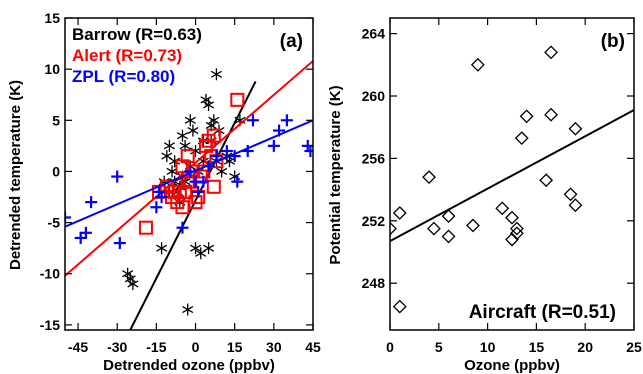 The width and height of the screenshot is (643, 374). What do you see at coordinates (374, 34) in the screenshot?
I see `y-tick-label: 264` at bounding box center [374, 34].